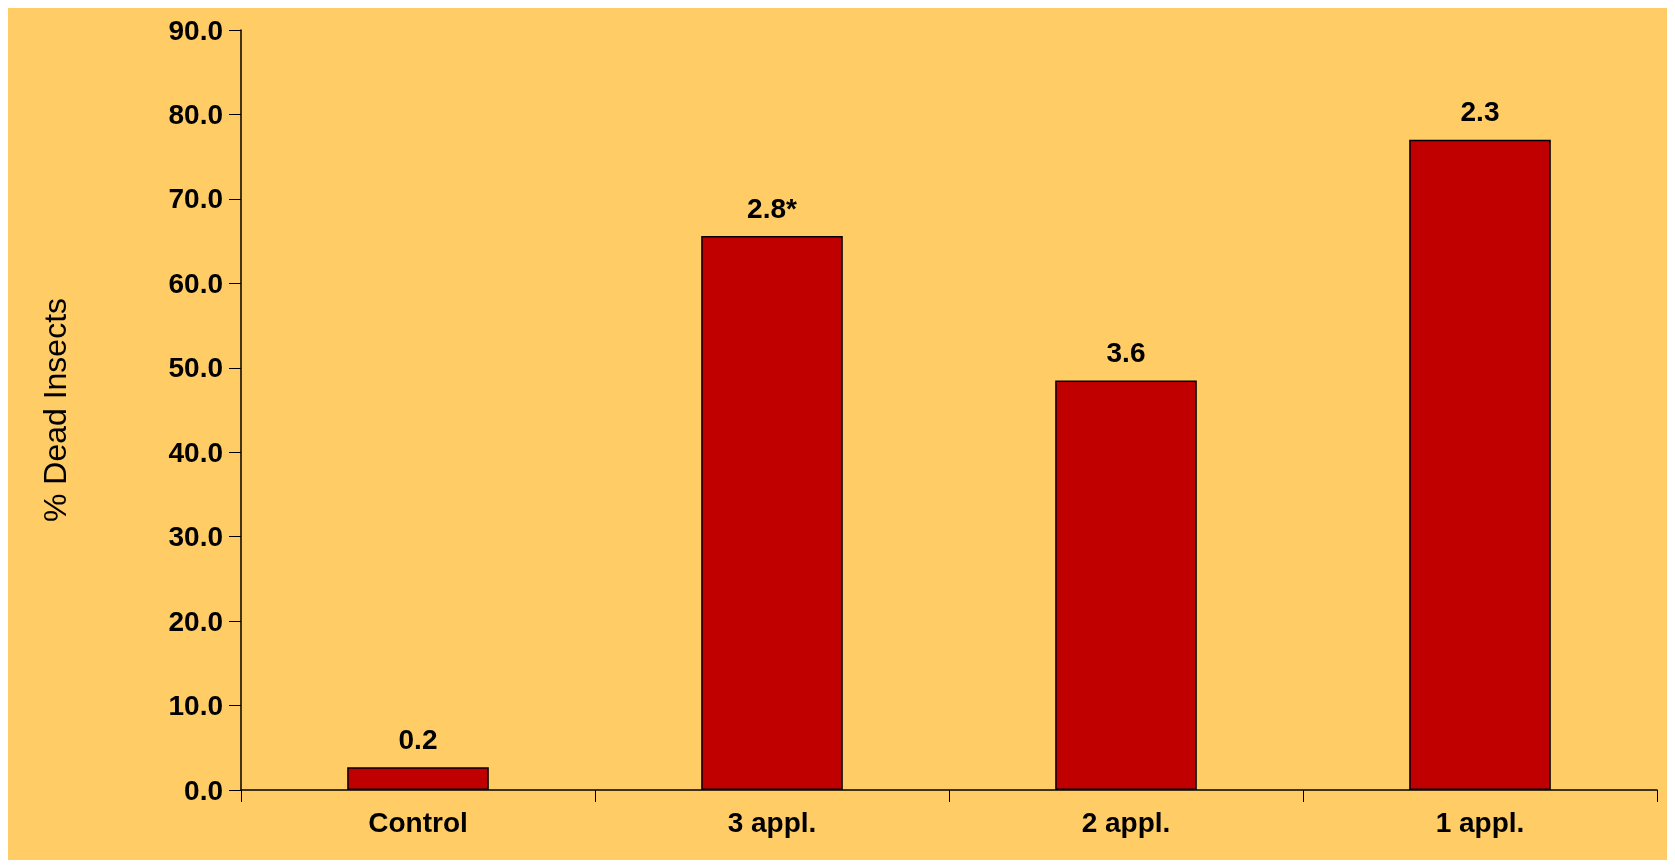 The image size is (1675, 868). Describe the element at coordinates (195, 199) in the screenshot. I see `y-tick-label: 70.0` at that location.